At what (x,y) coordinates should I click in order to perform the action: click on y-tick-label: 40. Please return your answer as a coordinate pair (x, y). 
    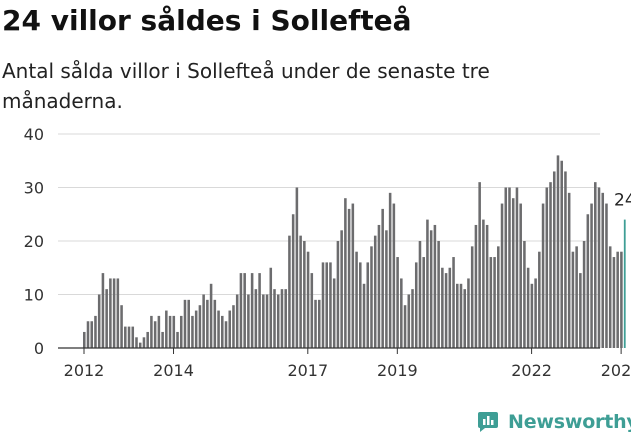
    Looking at the image, I should click on (34, 134).